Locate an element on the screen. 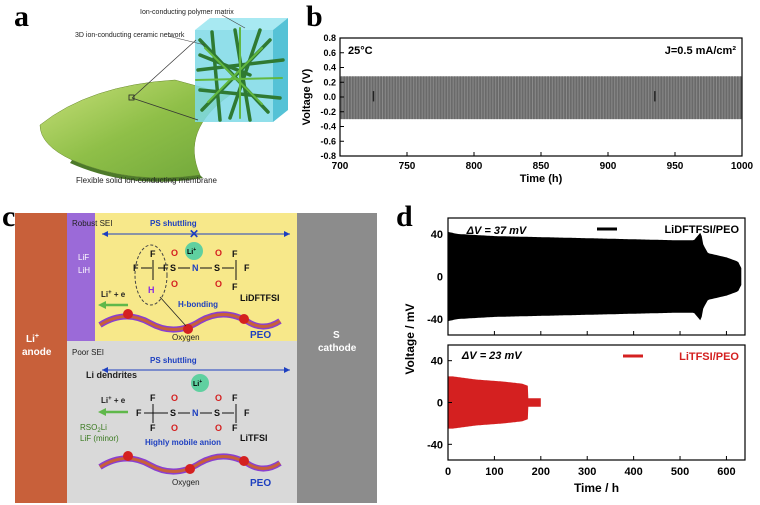 This screenshot has height=505, width=760. salt-label-lidftfsi: LiDFTFSI is located at coordinates (260, 298).